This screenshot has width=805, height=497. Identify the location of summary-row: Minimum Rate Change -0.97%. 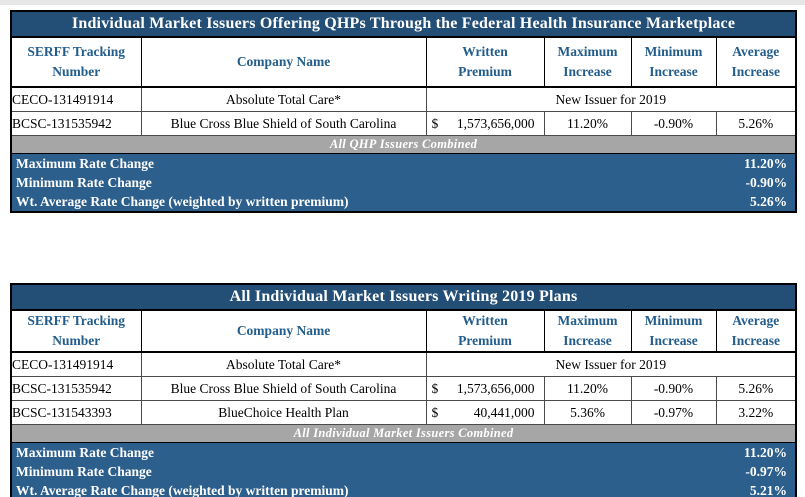
(404, 471).